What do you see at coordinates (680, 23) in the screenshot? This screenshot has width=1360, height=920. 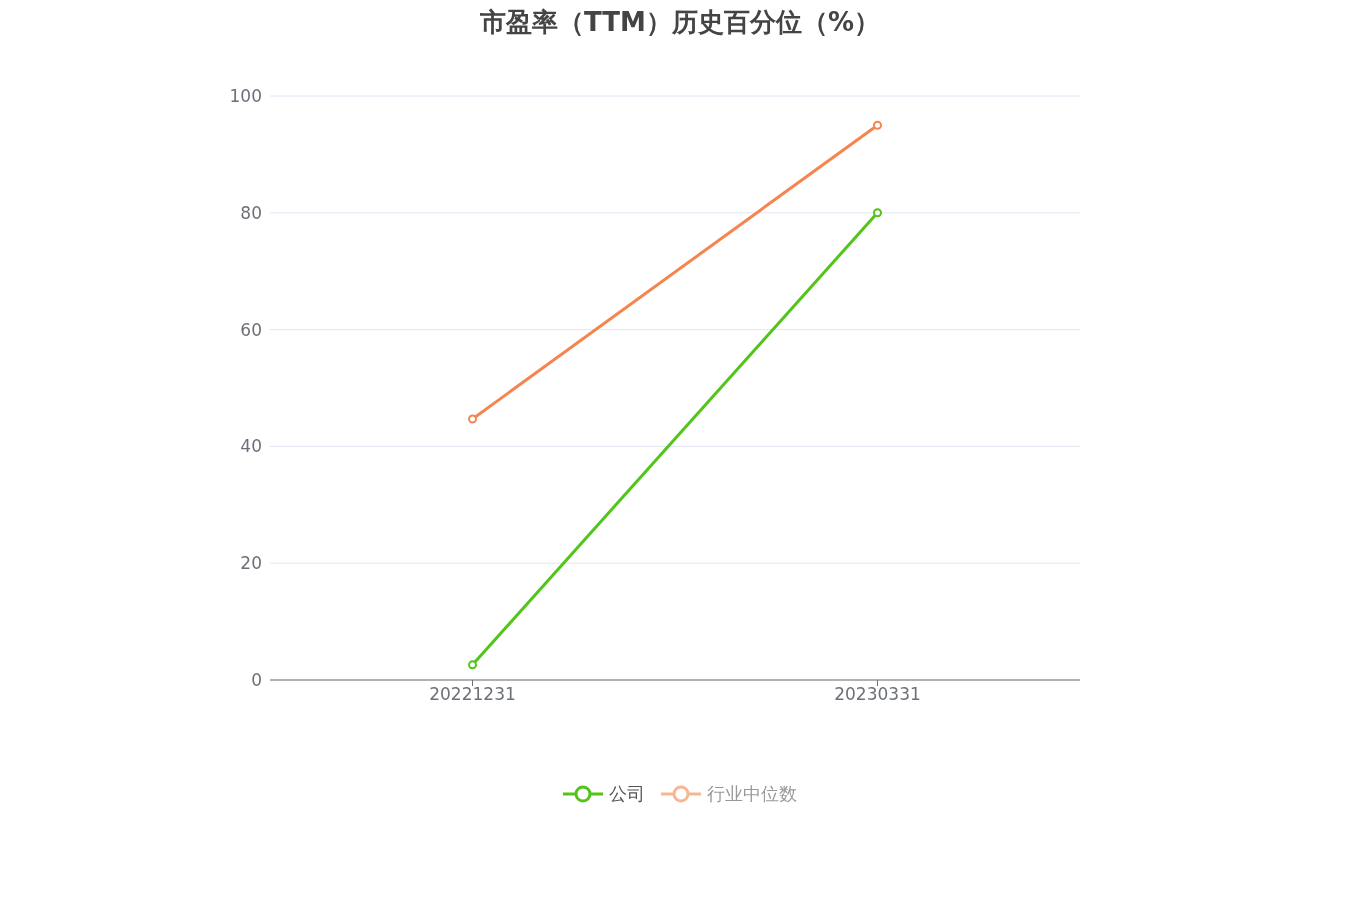 I see `chart-title: 市盈率（TTM）历史百分位（%）` at bounding box center [680, 23].